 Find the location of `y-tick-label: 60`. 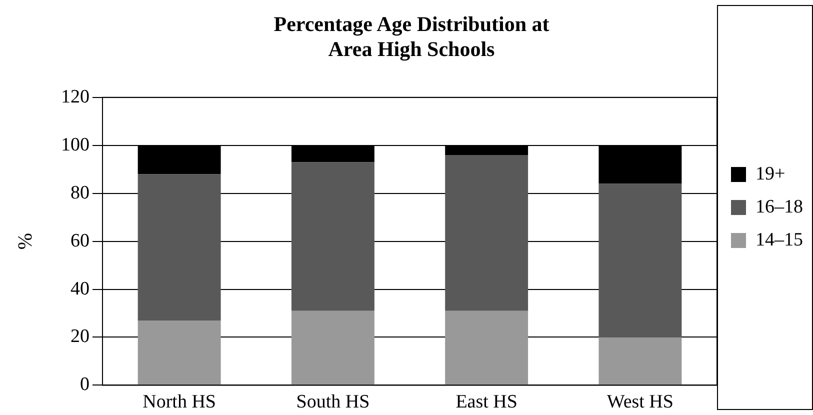

y-tick-label: 60 is located at coordinates (80, 241).